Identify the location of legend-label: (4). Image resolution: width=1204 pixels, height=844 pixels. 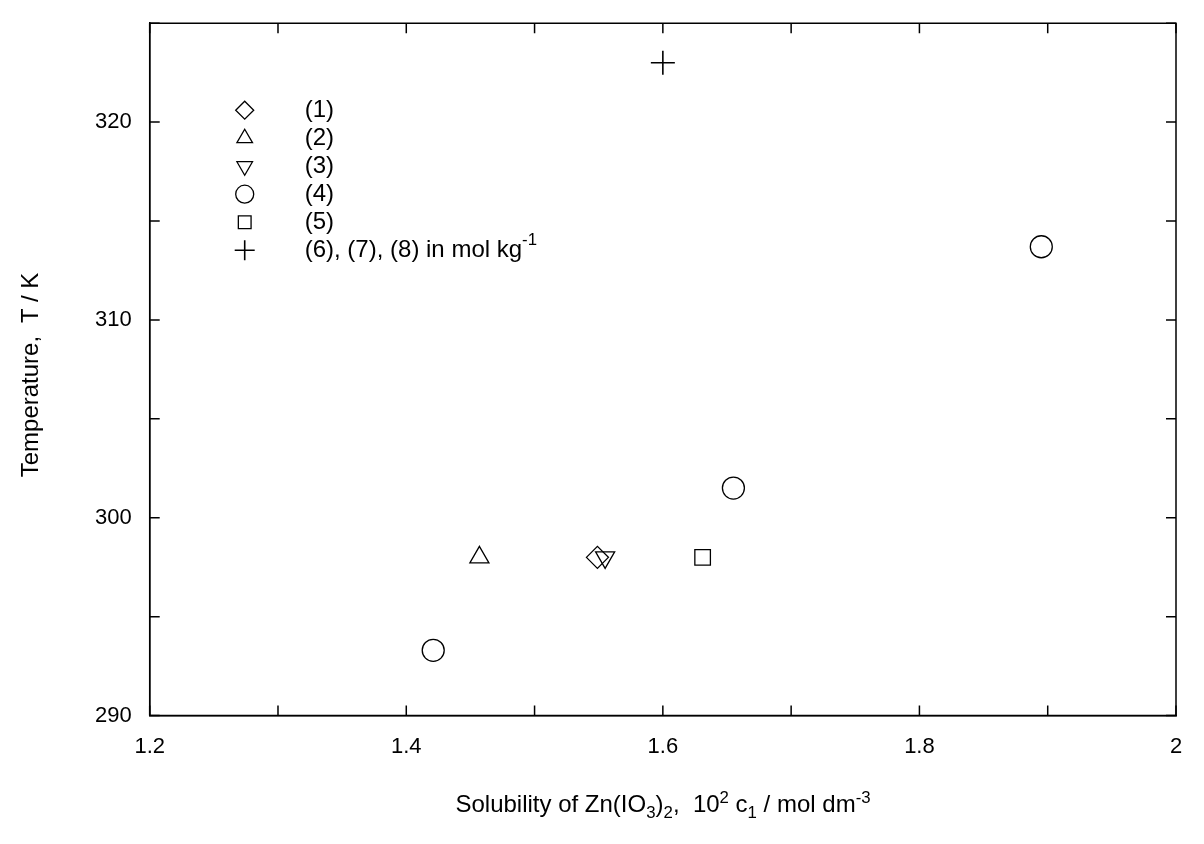
(319, 192).